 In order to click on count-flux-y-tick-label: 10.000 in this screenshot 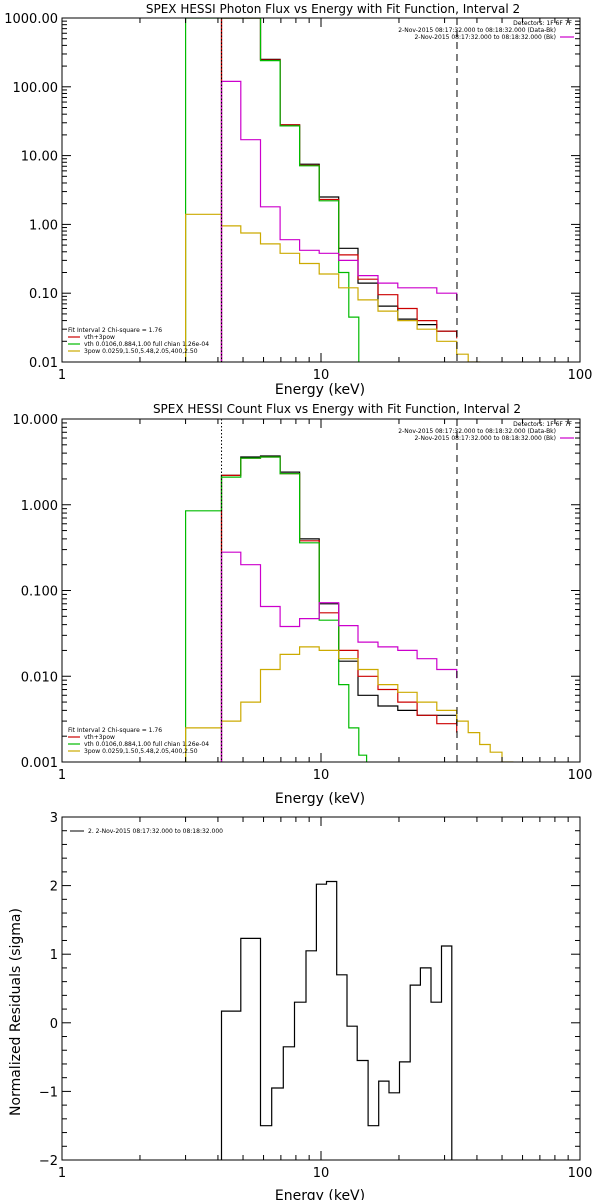, I will do `click(36, 420)`.